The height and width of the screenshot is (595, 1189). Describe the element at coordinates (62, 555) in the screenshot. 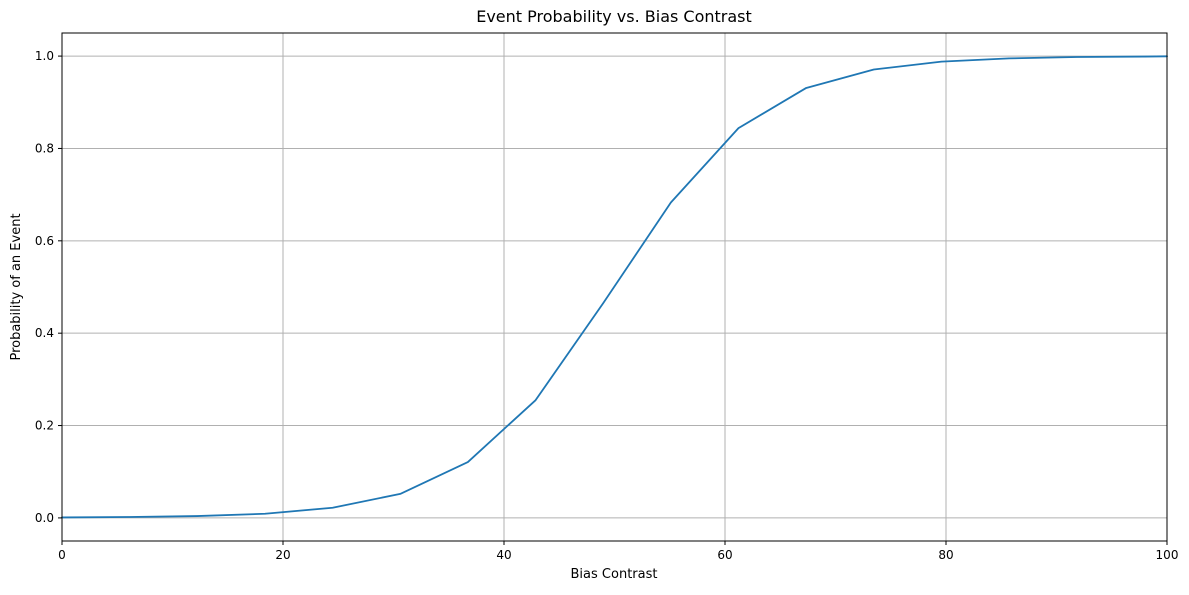

I see `x-tick-label: 0` at that location.